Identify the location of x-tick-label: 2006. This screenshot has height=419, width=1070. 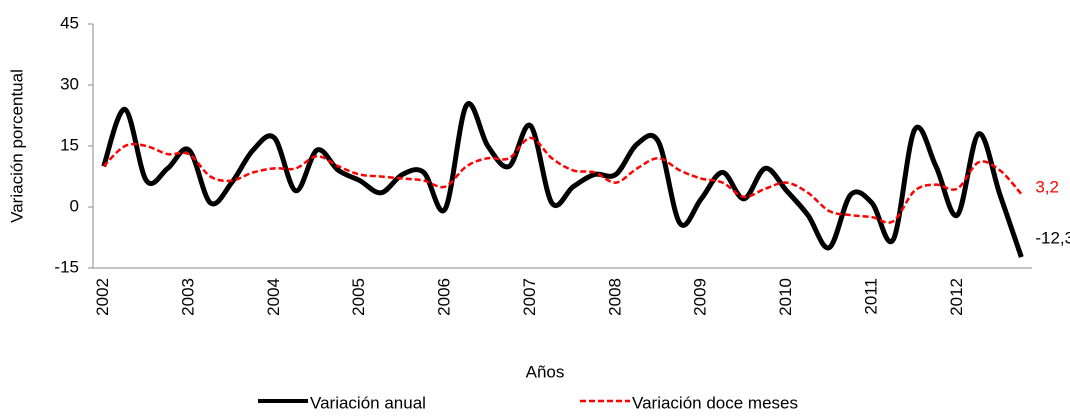
(444, 297).